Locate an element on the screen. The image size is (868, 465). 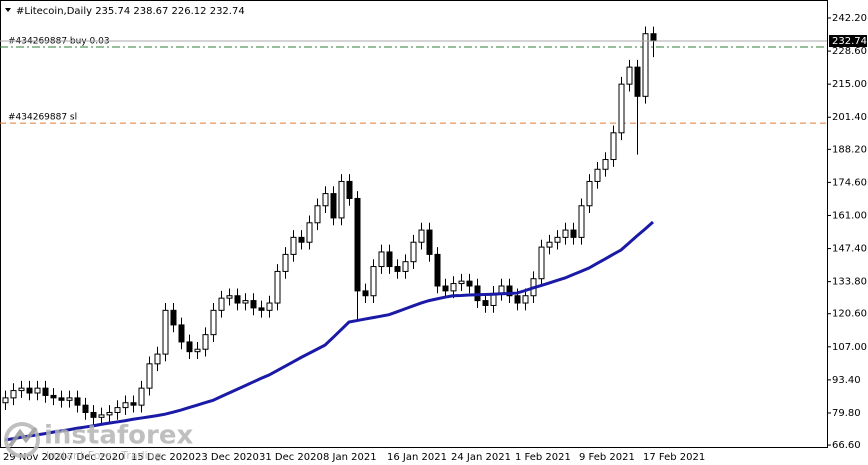
x-tick-label: 15 Dec 2020 is located at coordinates (163, 457).